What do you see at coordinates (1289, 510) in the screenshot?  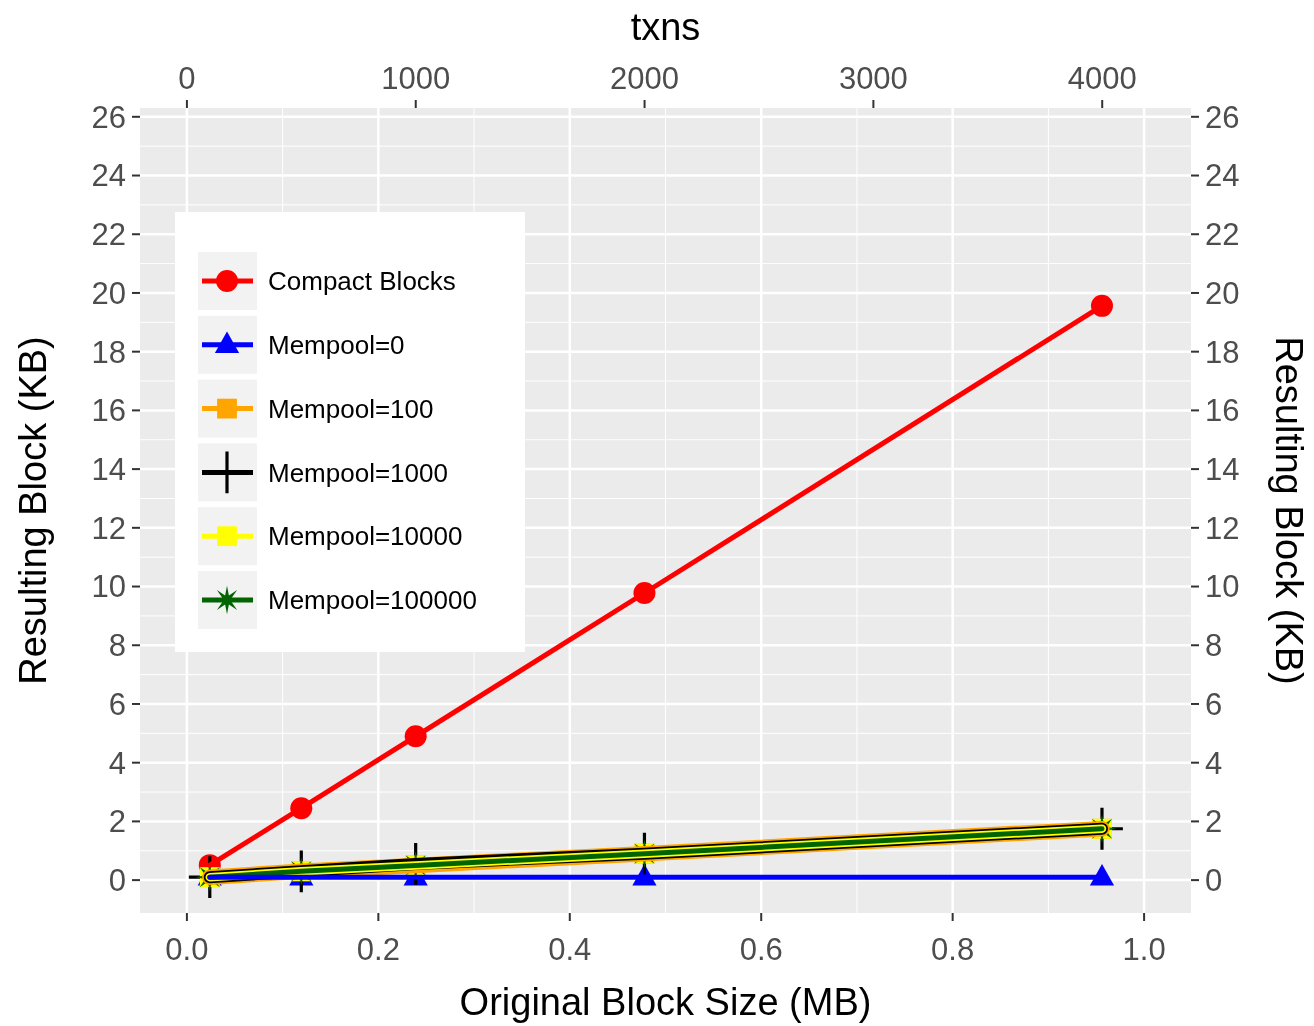 I see `y2-axis-title: Resulting Block (KB)` at bounding box center [1289, 510].